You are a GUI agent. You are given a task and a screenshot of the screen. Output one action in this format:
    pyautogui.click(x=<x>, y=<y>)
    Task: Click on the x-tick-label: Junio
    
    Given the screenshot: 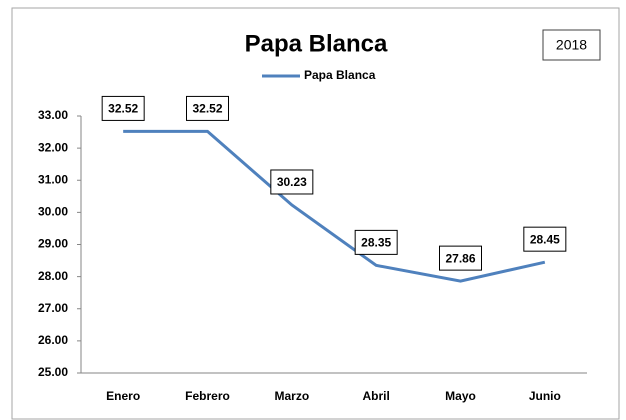 What is the action you would take?
    pyautogui.click(x=545, y=396)
    